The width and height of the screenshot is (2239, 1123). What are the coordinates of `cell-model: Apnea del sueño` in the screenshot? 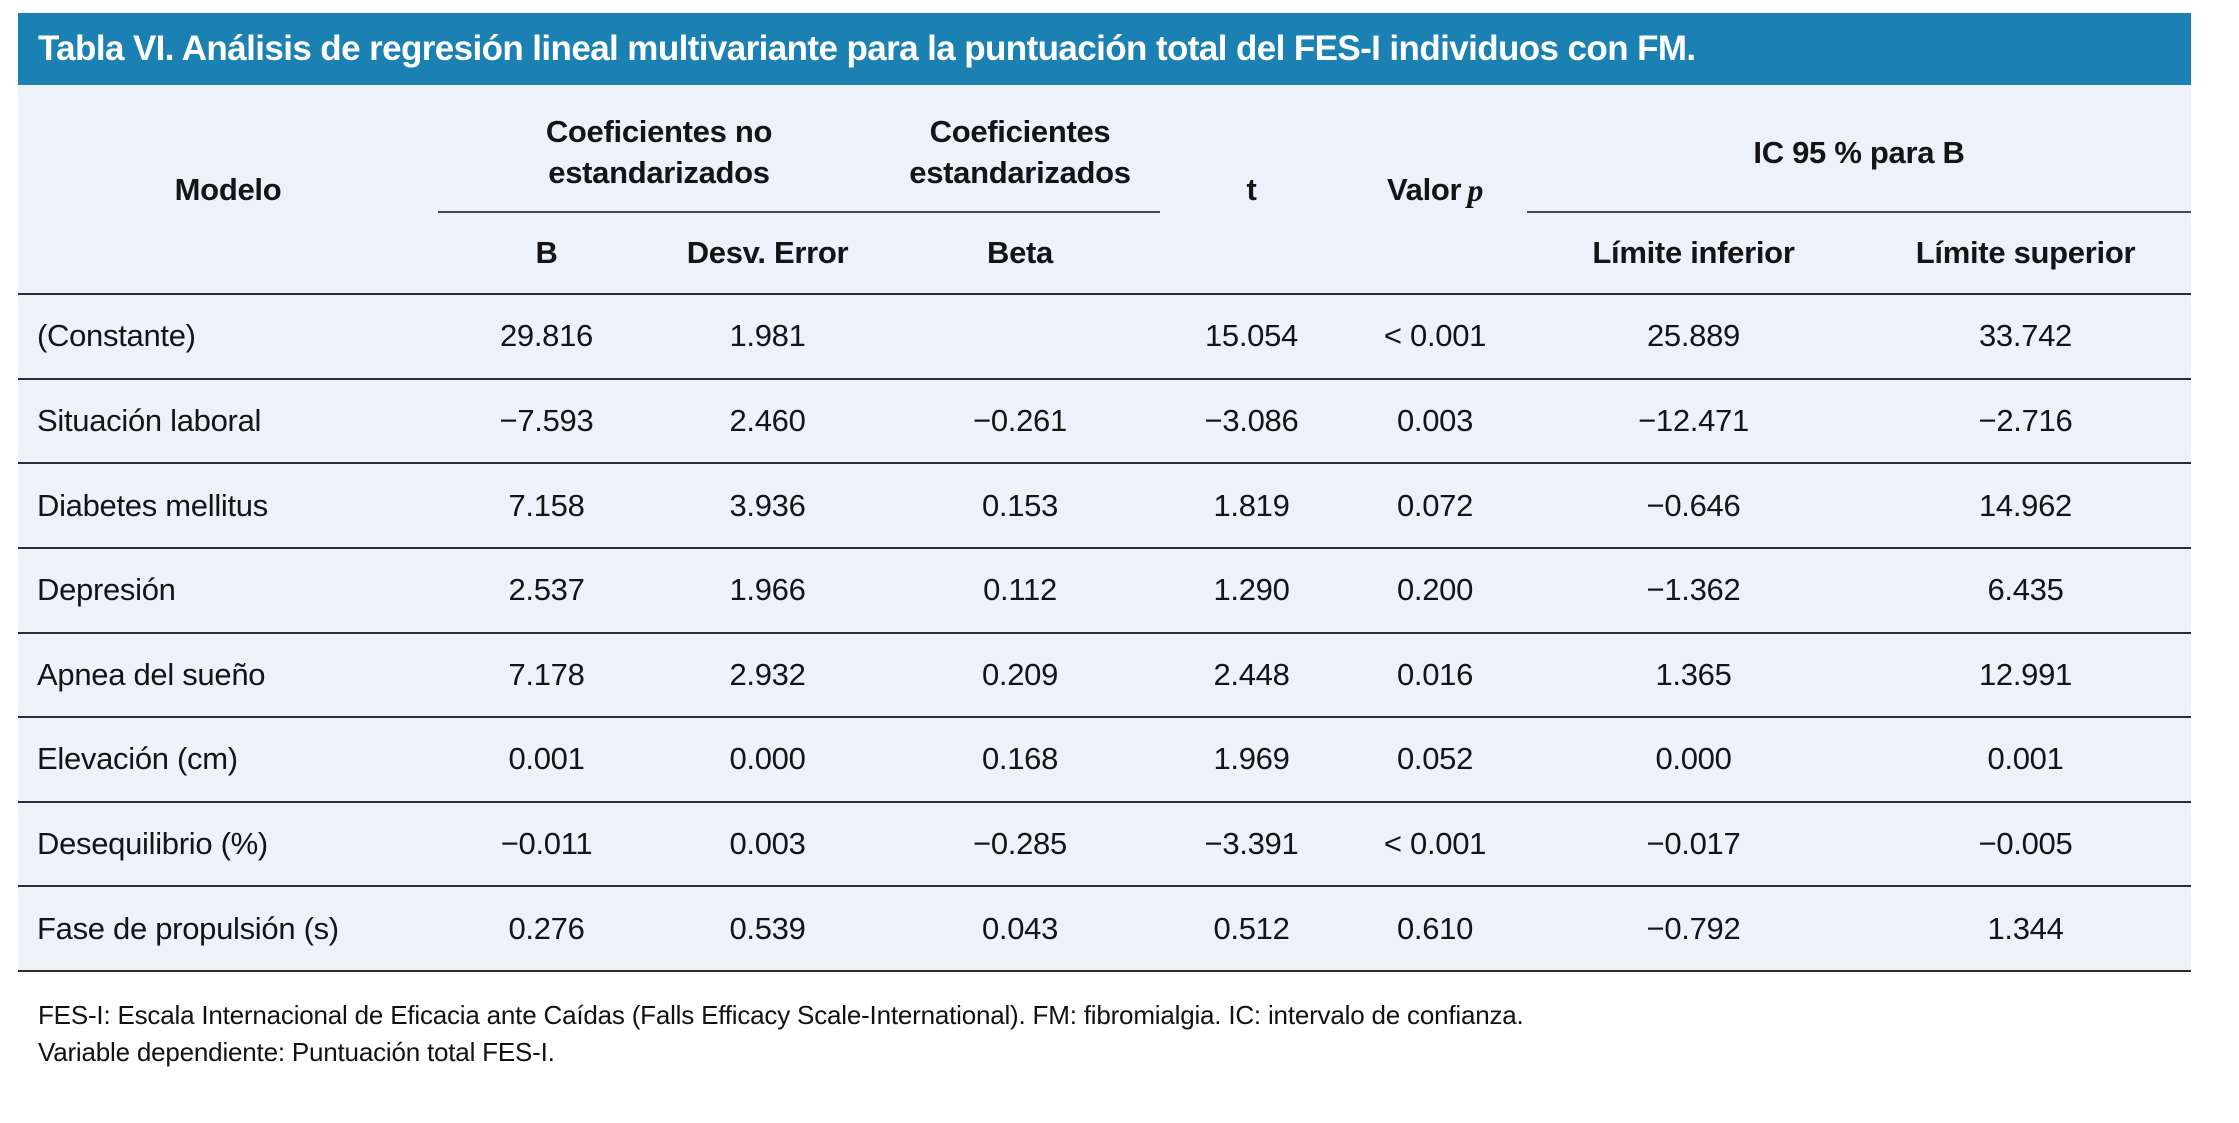 It's located at (151, 674).